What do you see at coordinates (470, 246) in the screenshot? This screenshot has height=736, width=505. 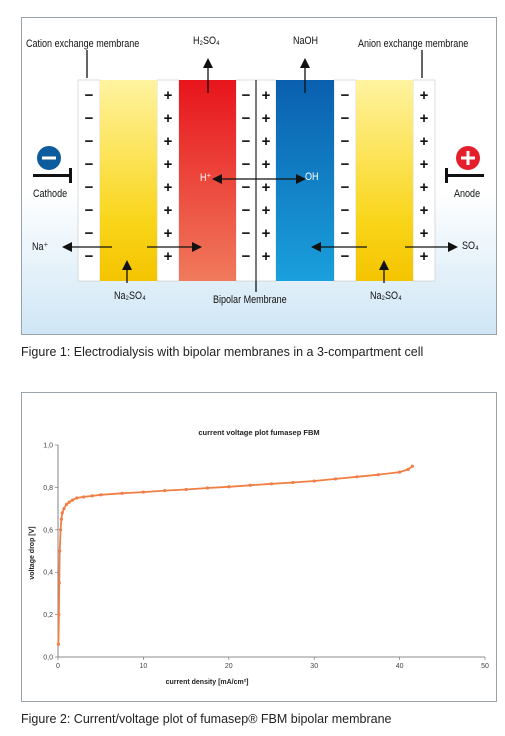 I see `label-so4: SO₄` at bounding box center [470, 246].